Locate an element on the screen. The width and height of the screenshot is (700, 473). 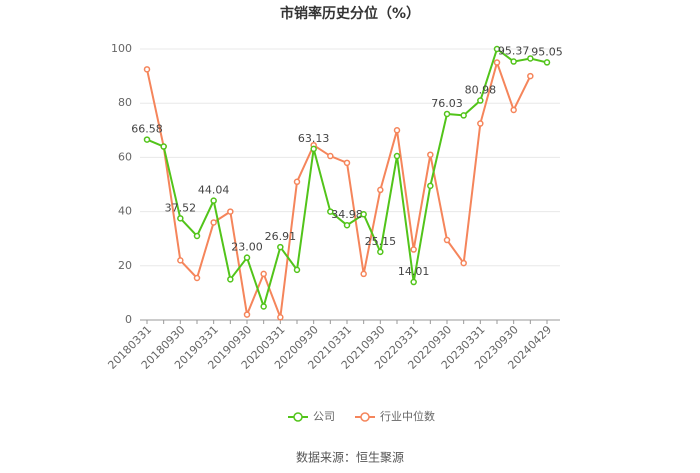
y-tick-label: 60 is located at coordinates (125, 156).